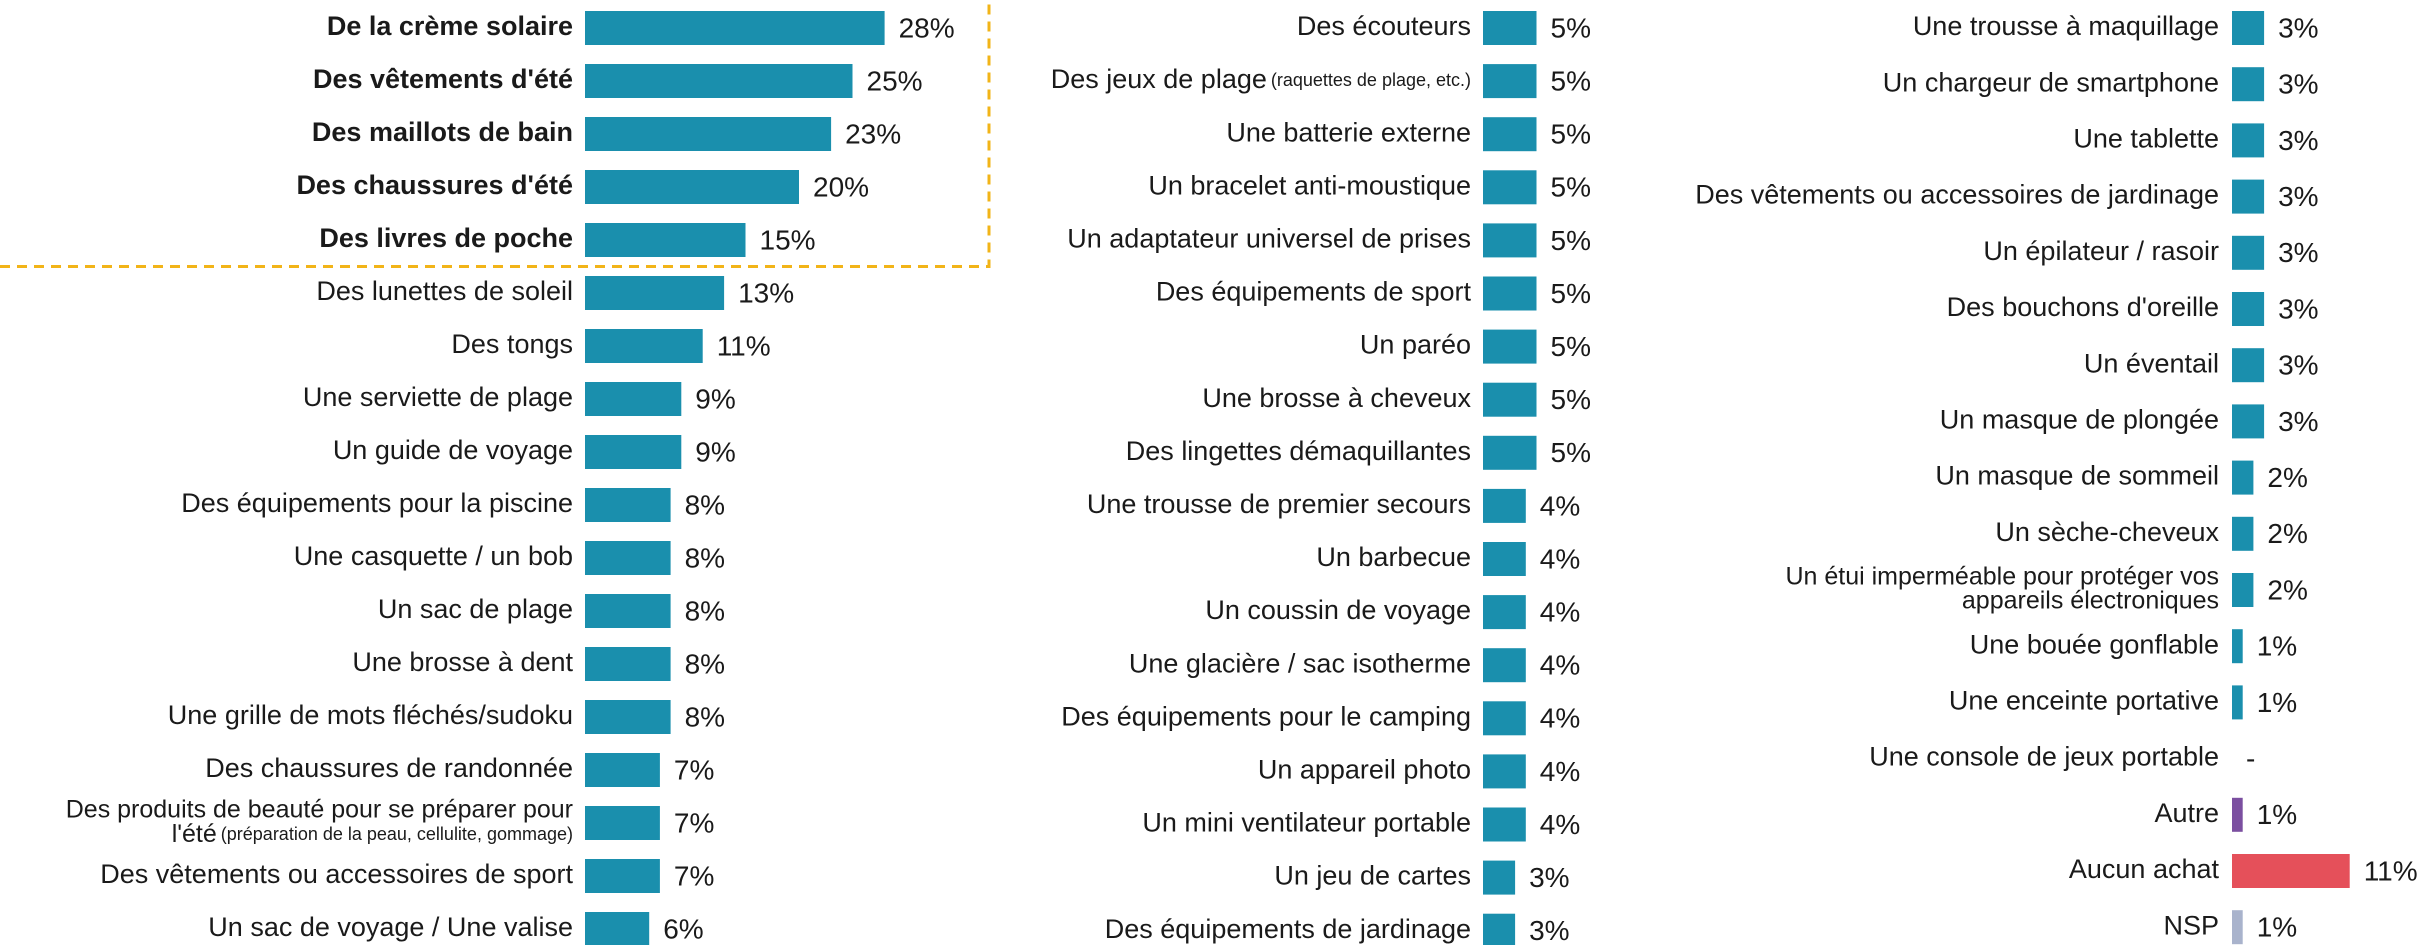 Image resolution: width=2435 pixels, height=945 pixels. I want to click on value-label: 11%, so click(744, 345).